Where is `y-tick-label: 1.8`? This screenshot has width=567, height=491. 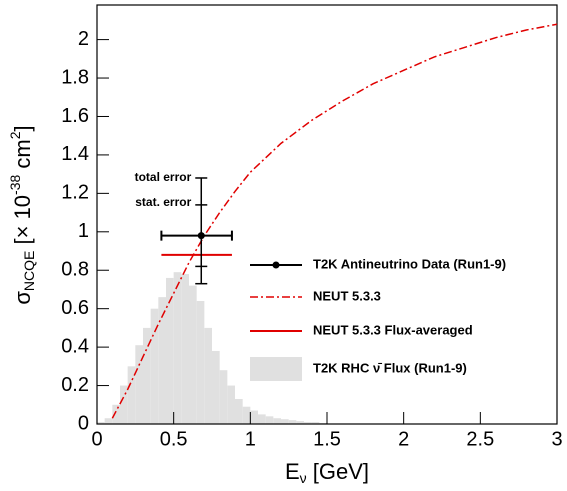 y-tick-label: 1.8 is located at coordinates (75, 77).